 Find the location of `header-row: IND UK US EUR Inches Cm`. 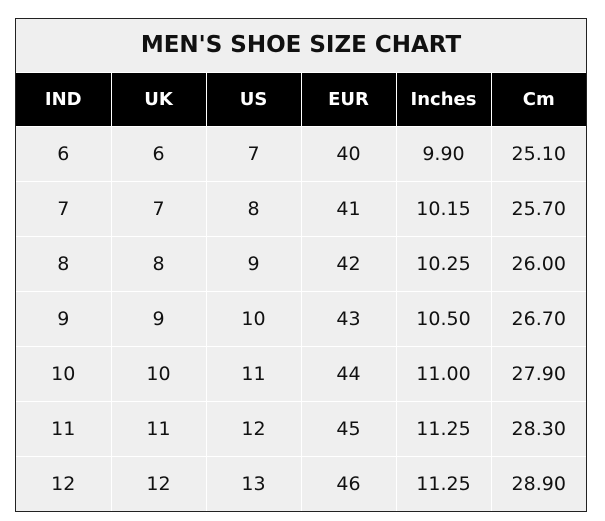

header-row: IND UK US EUR Inches Cm is located at coordinates (301, 100).